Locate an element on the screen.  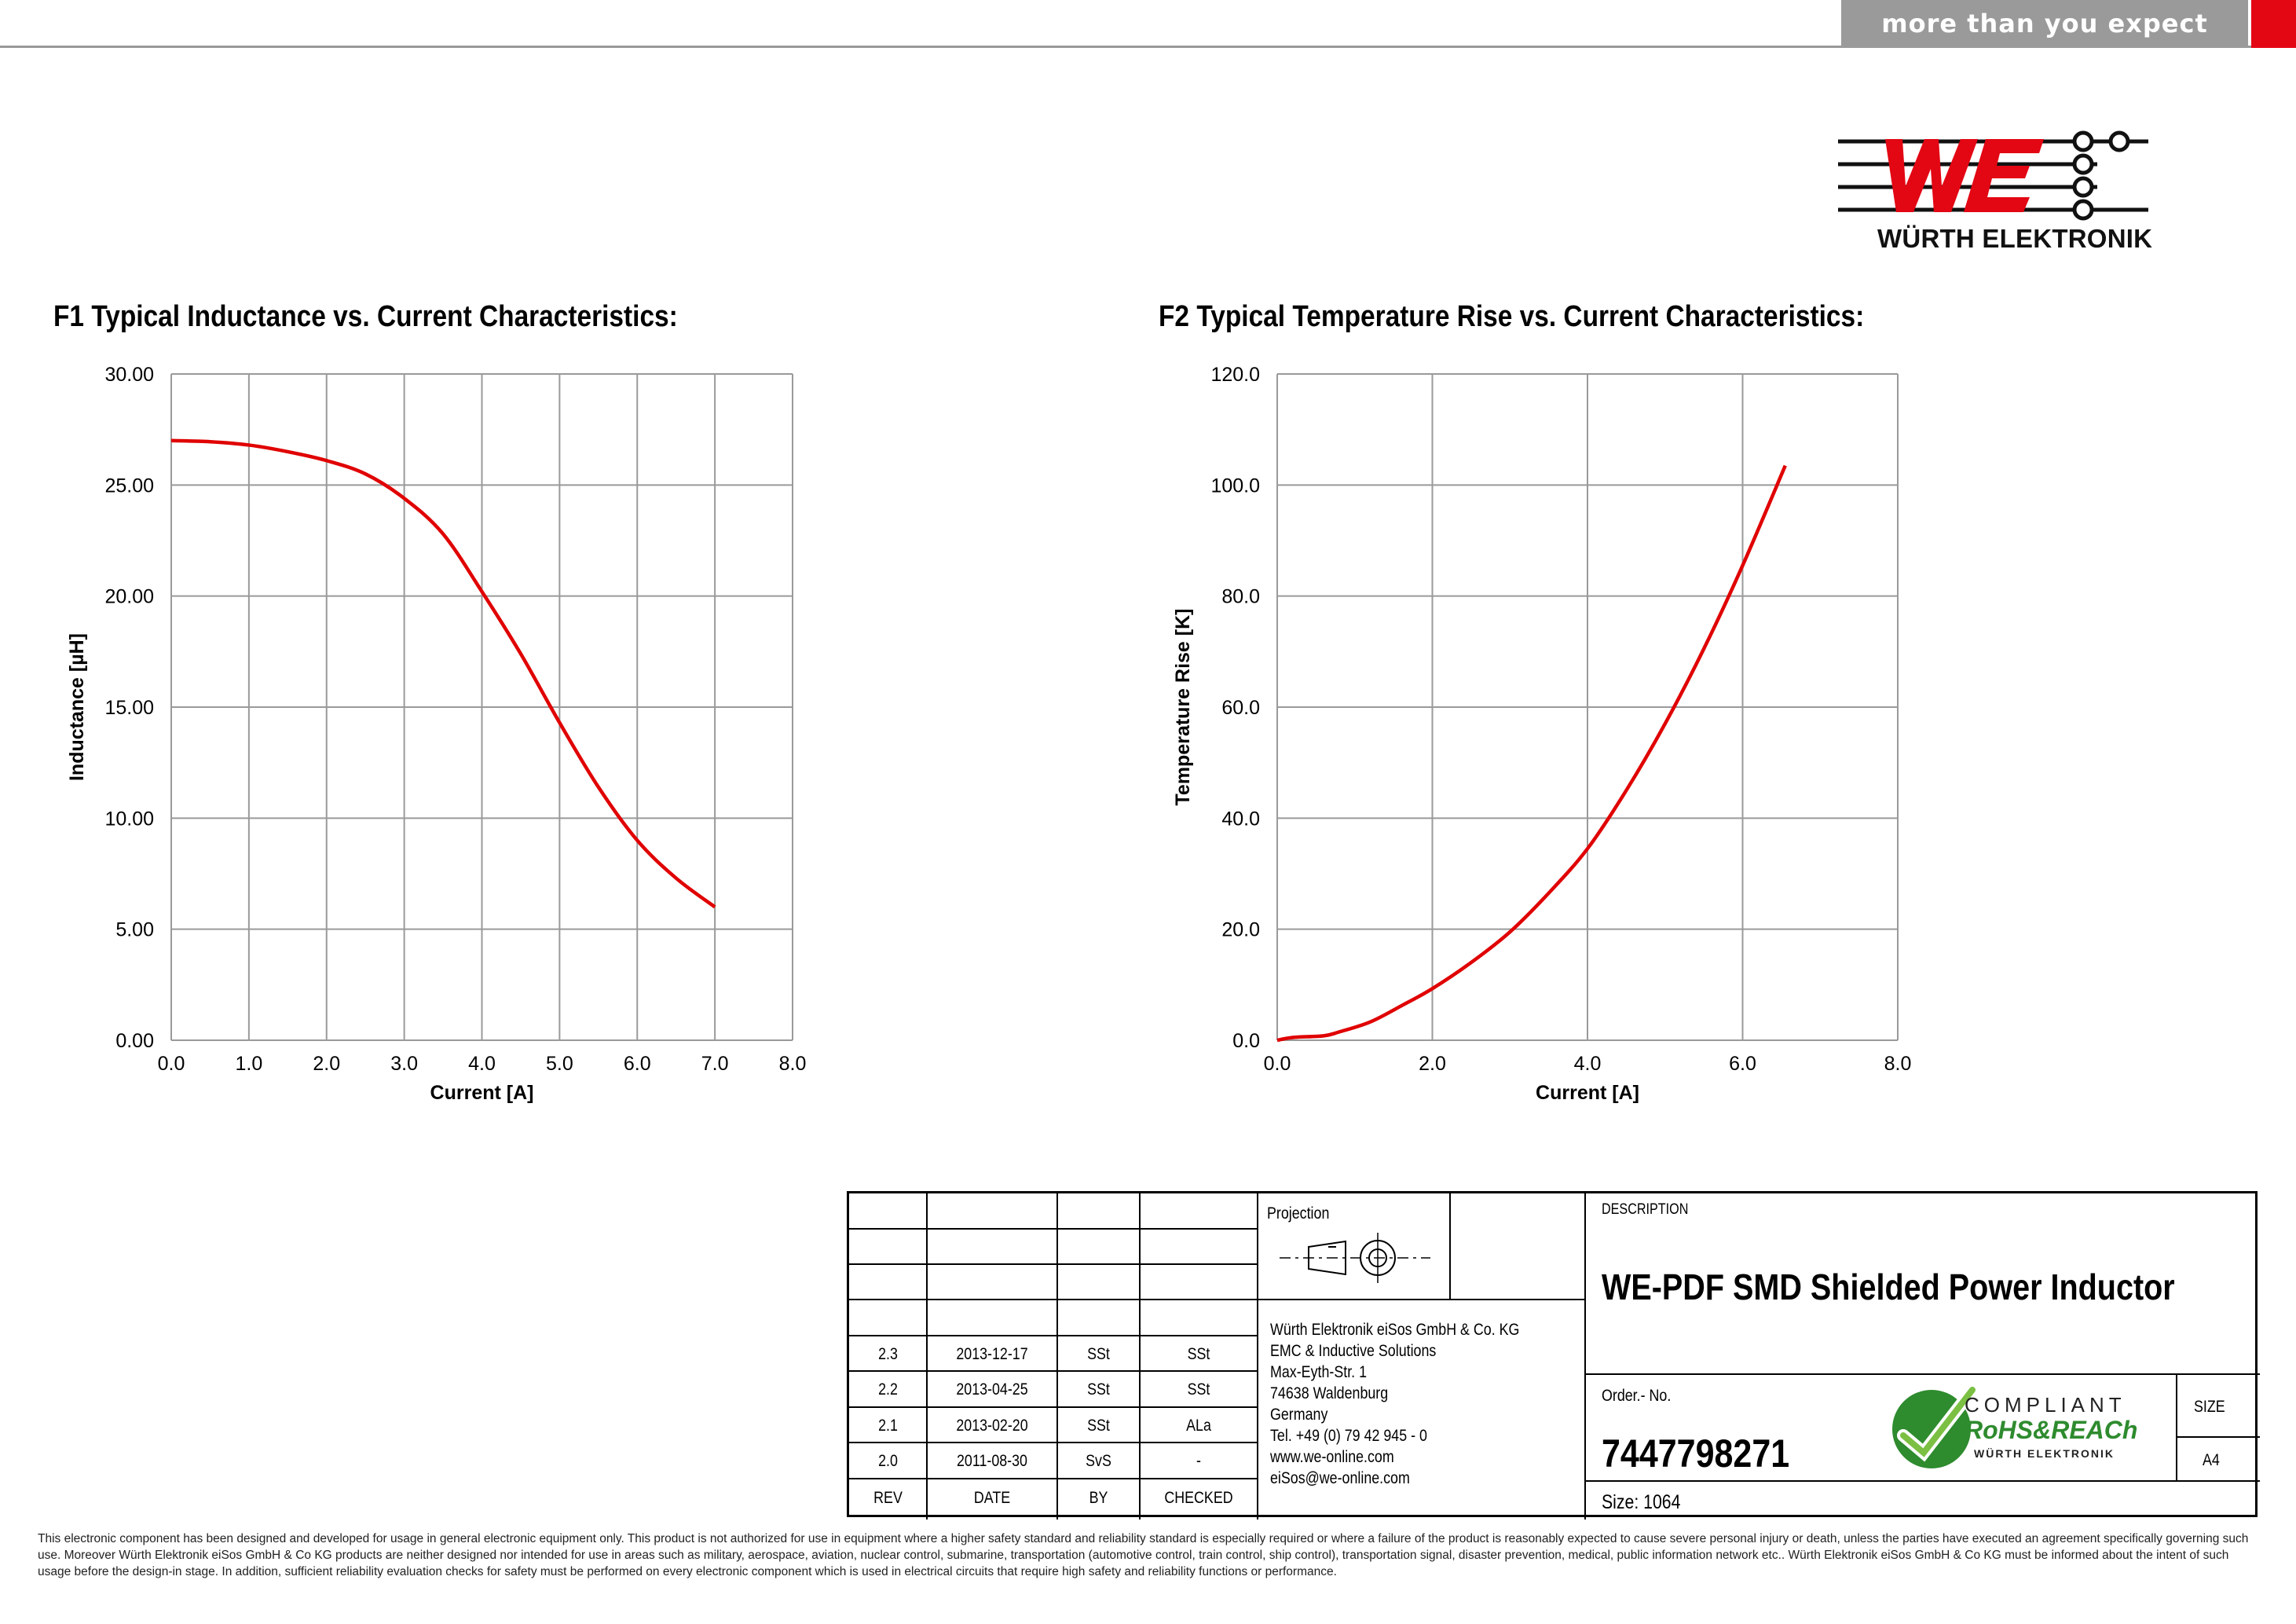
chart1-x-tick-label: 7.0 is located at coordinates (715, 1064).